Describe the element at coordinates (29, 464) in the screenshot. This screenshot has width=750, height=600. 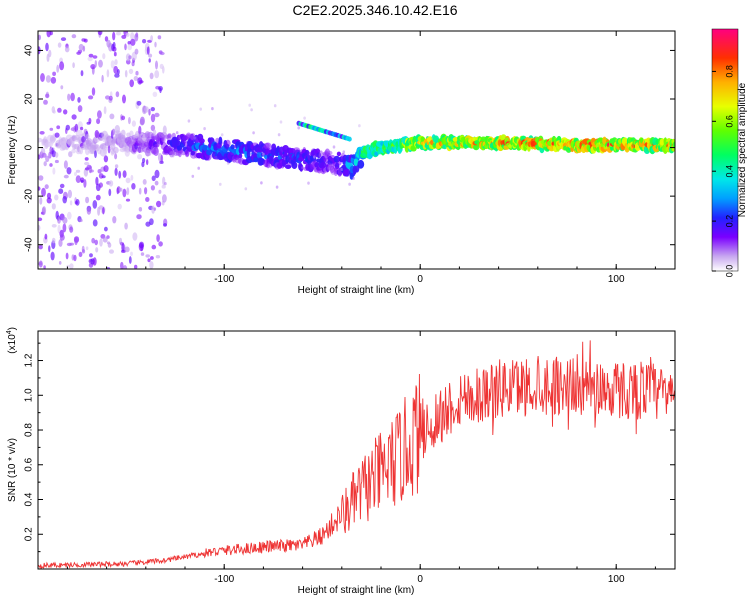
I see `y-tick-label: 0.6` at that location.